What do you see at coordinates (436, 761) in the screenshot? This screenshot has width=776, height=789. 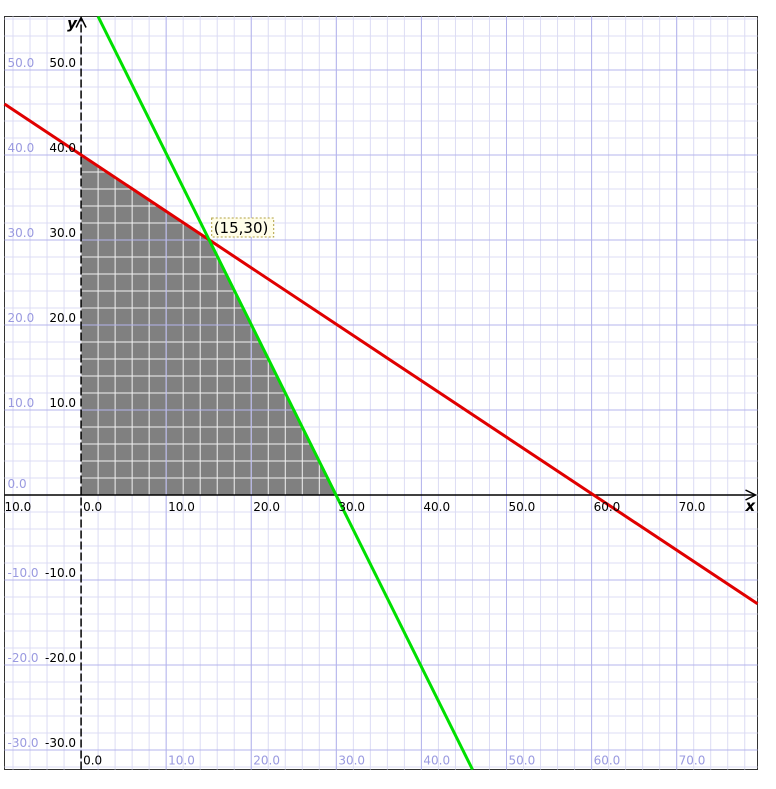 I see `bottom-margin-tick-label: 40.0` at bounding box center [436, 761].